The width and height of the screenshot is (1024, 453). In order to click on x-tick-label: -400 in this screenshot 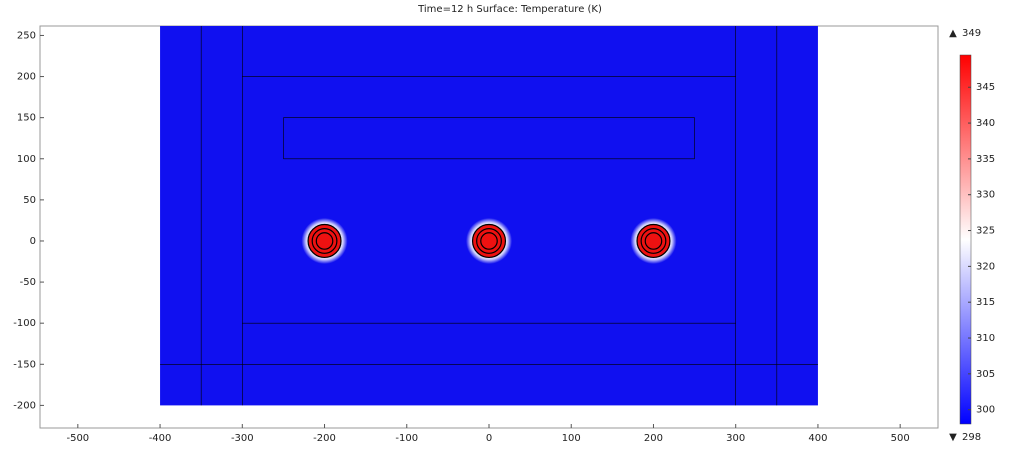, I will do `click(160, 438)`.